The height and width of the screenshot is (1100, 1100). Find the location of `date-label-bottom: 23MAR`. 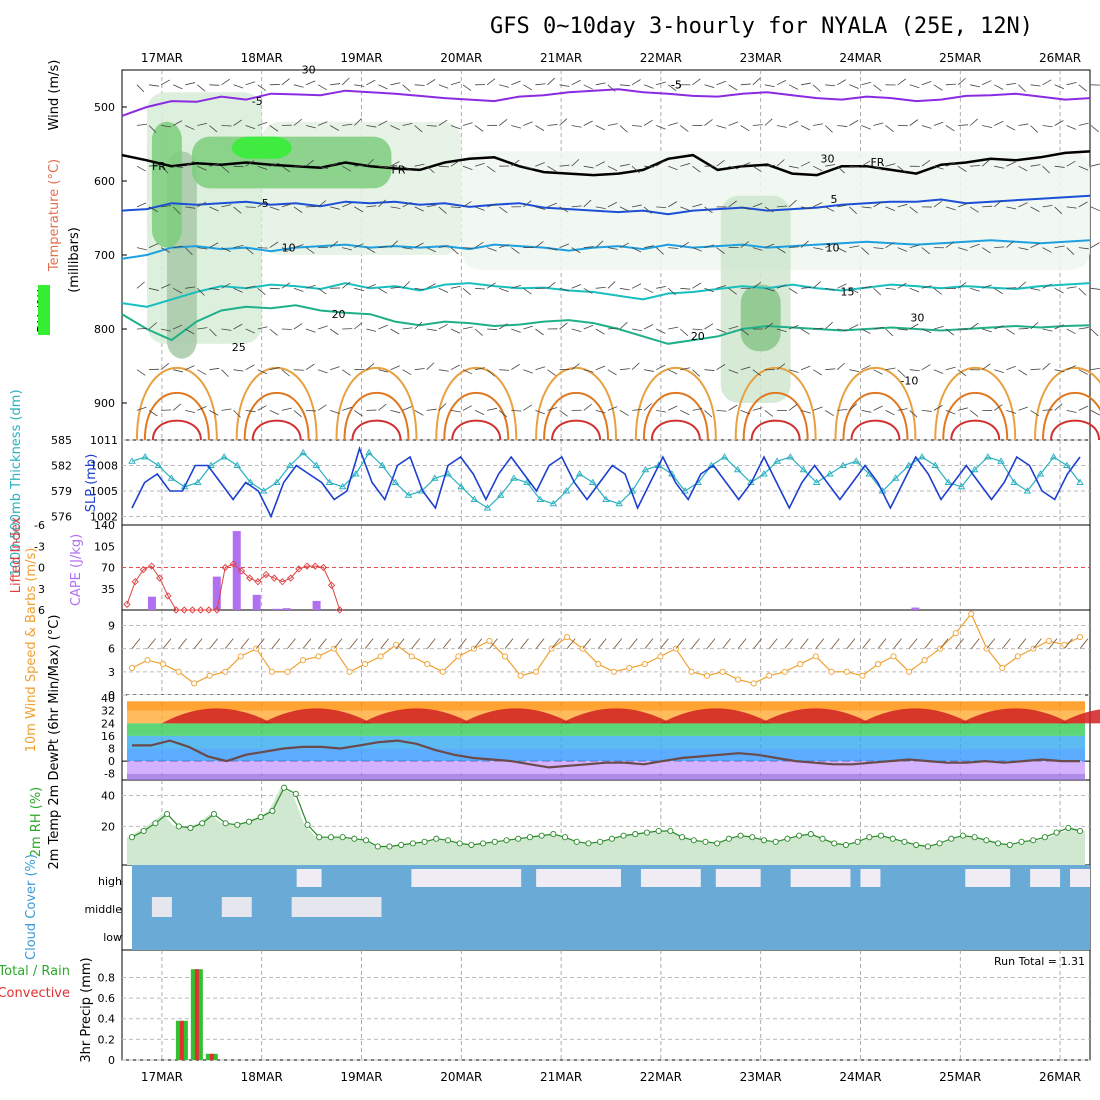

date-label-bottom: 23MAR is located at coordinates (761, 1077).